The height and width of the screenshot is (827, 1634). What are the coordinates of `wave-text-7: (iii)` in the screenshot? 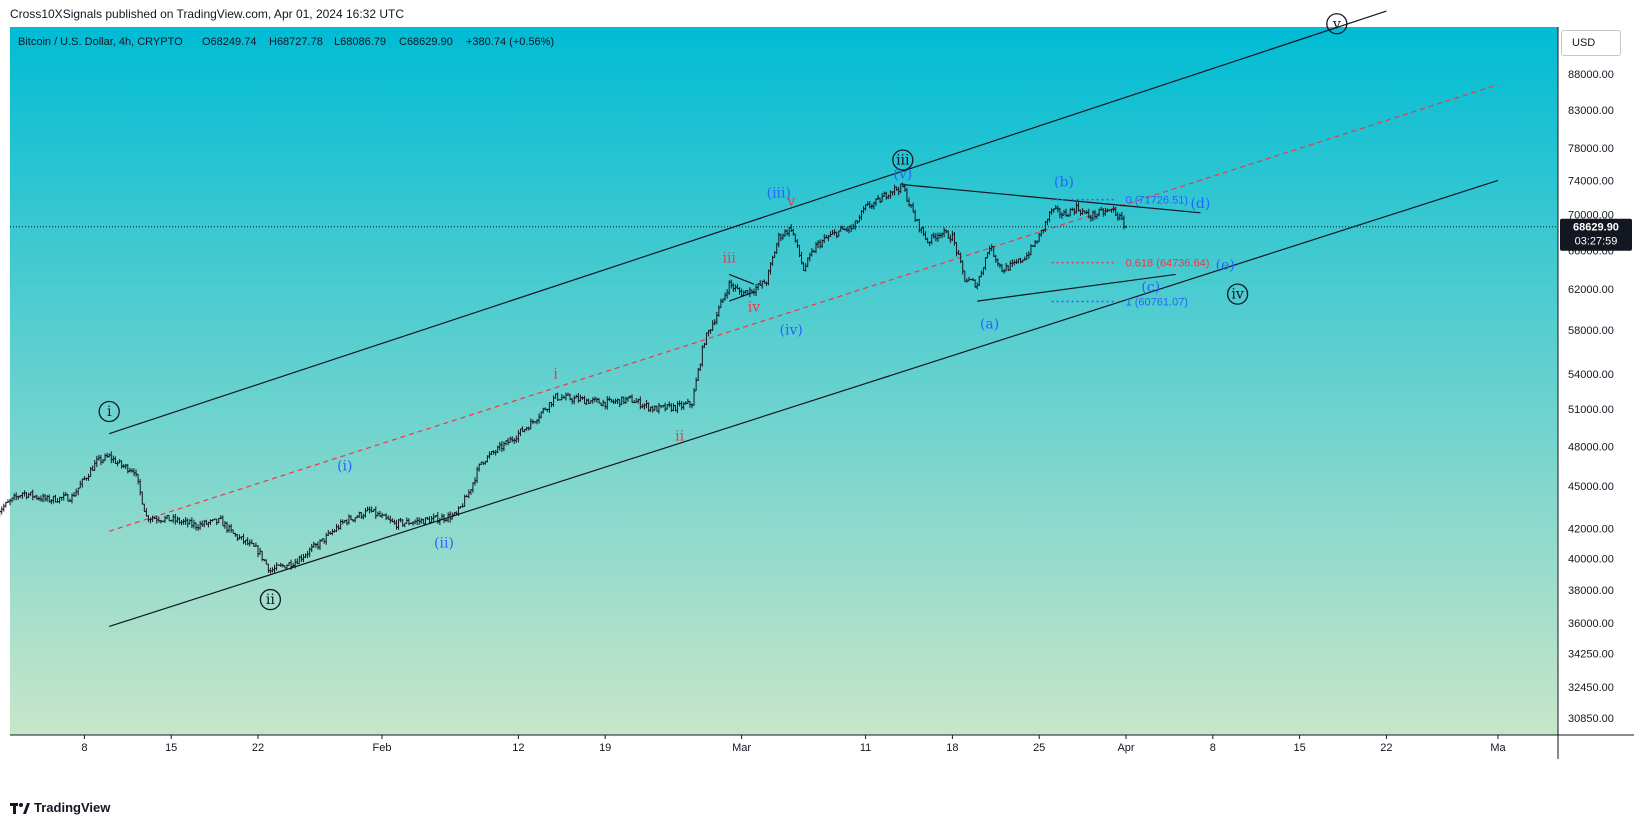 It's located at (779, 194).